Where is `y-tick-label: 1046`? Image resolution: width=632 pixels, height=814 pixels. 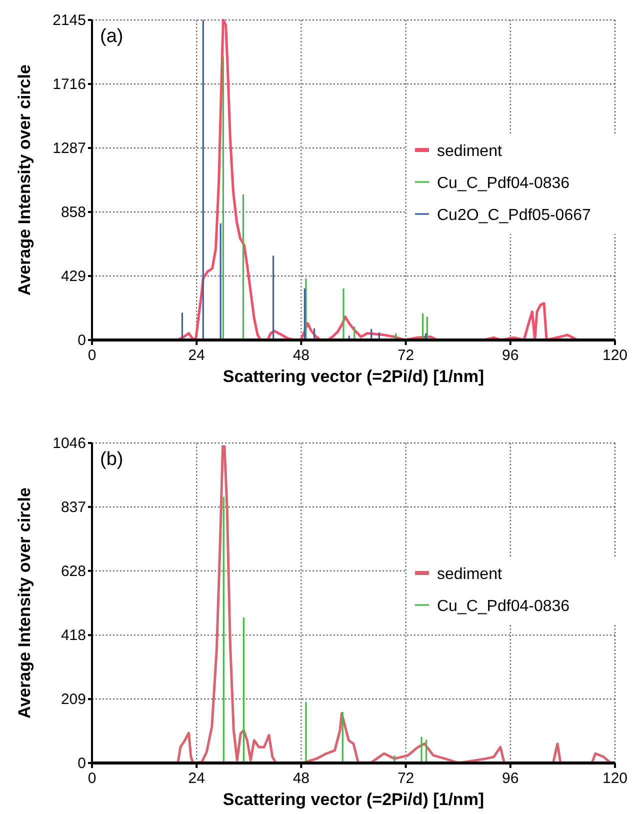
y-tick-label: 1046 is located at coordinates (69, 443).